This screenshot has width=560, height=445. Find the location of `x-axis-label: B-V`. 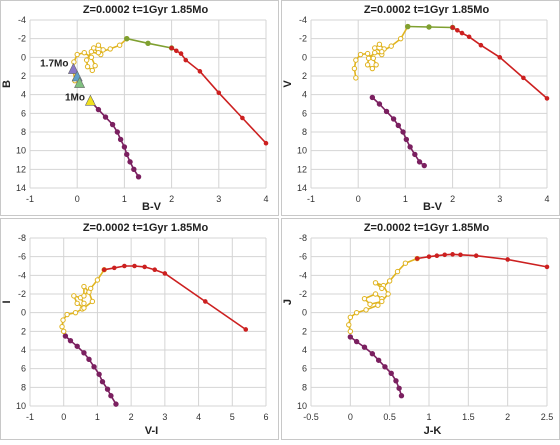

x-axis-label: B-V is located at coordinates (152, 207).